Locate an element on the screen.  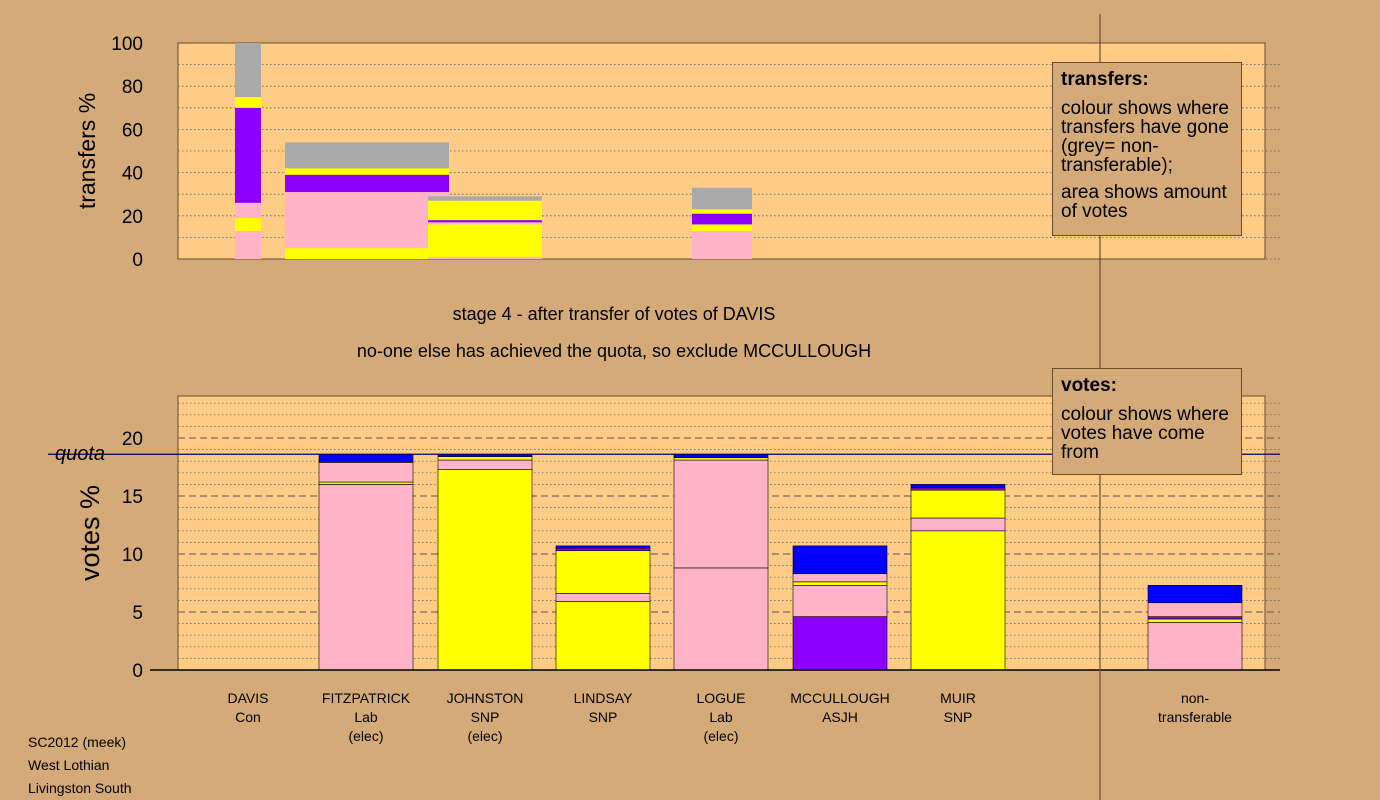
transfers-tick-label: 100 is located at coordinates (127, 44).